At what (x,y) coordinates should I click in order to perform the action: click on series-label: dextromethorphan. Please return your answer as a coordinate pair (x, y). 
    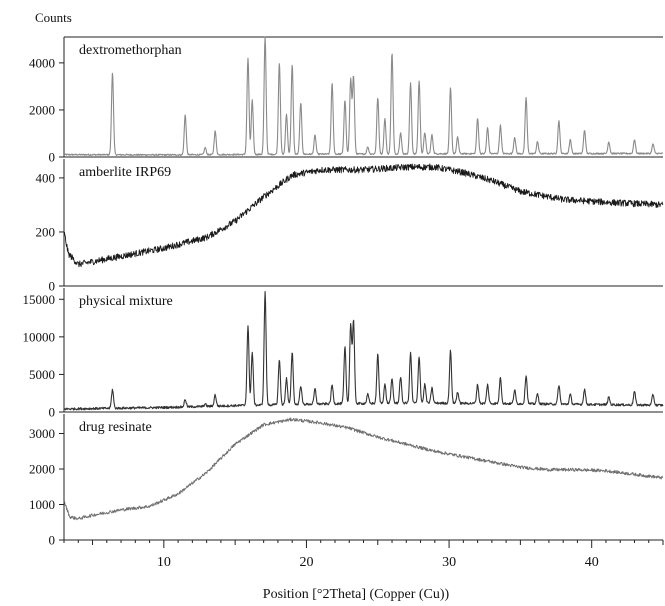
    Looking at the image, I should click on (130, 50).